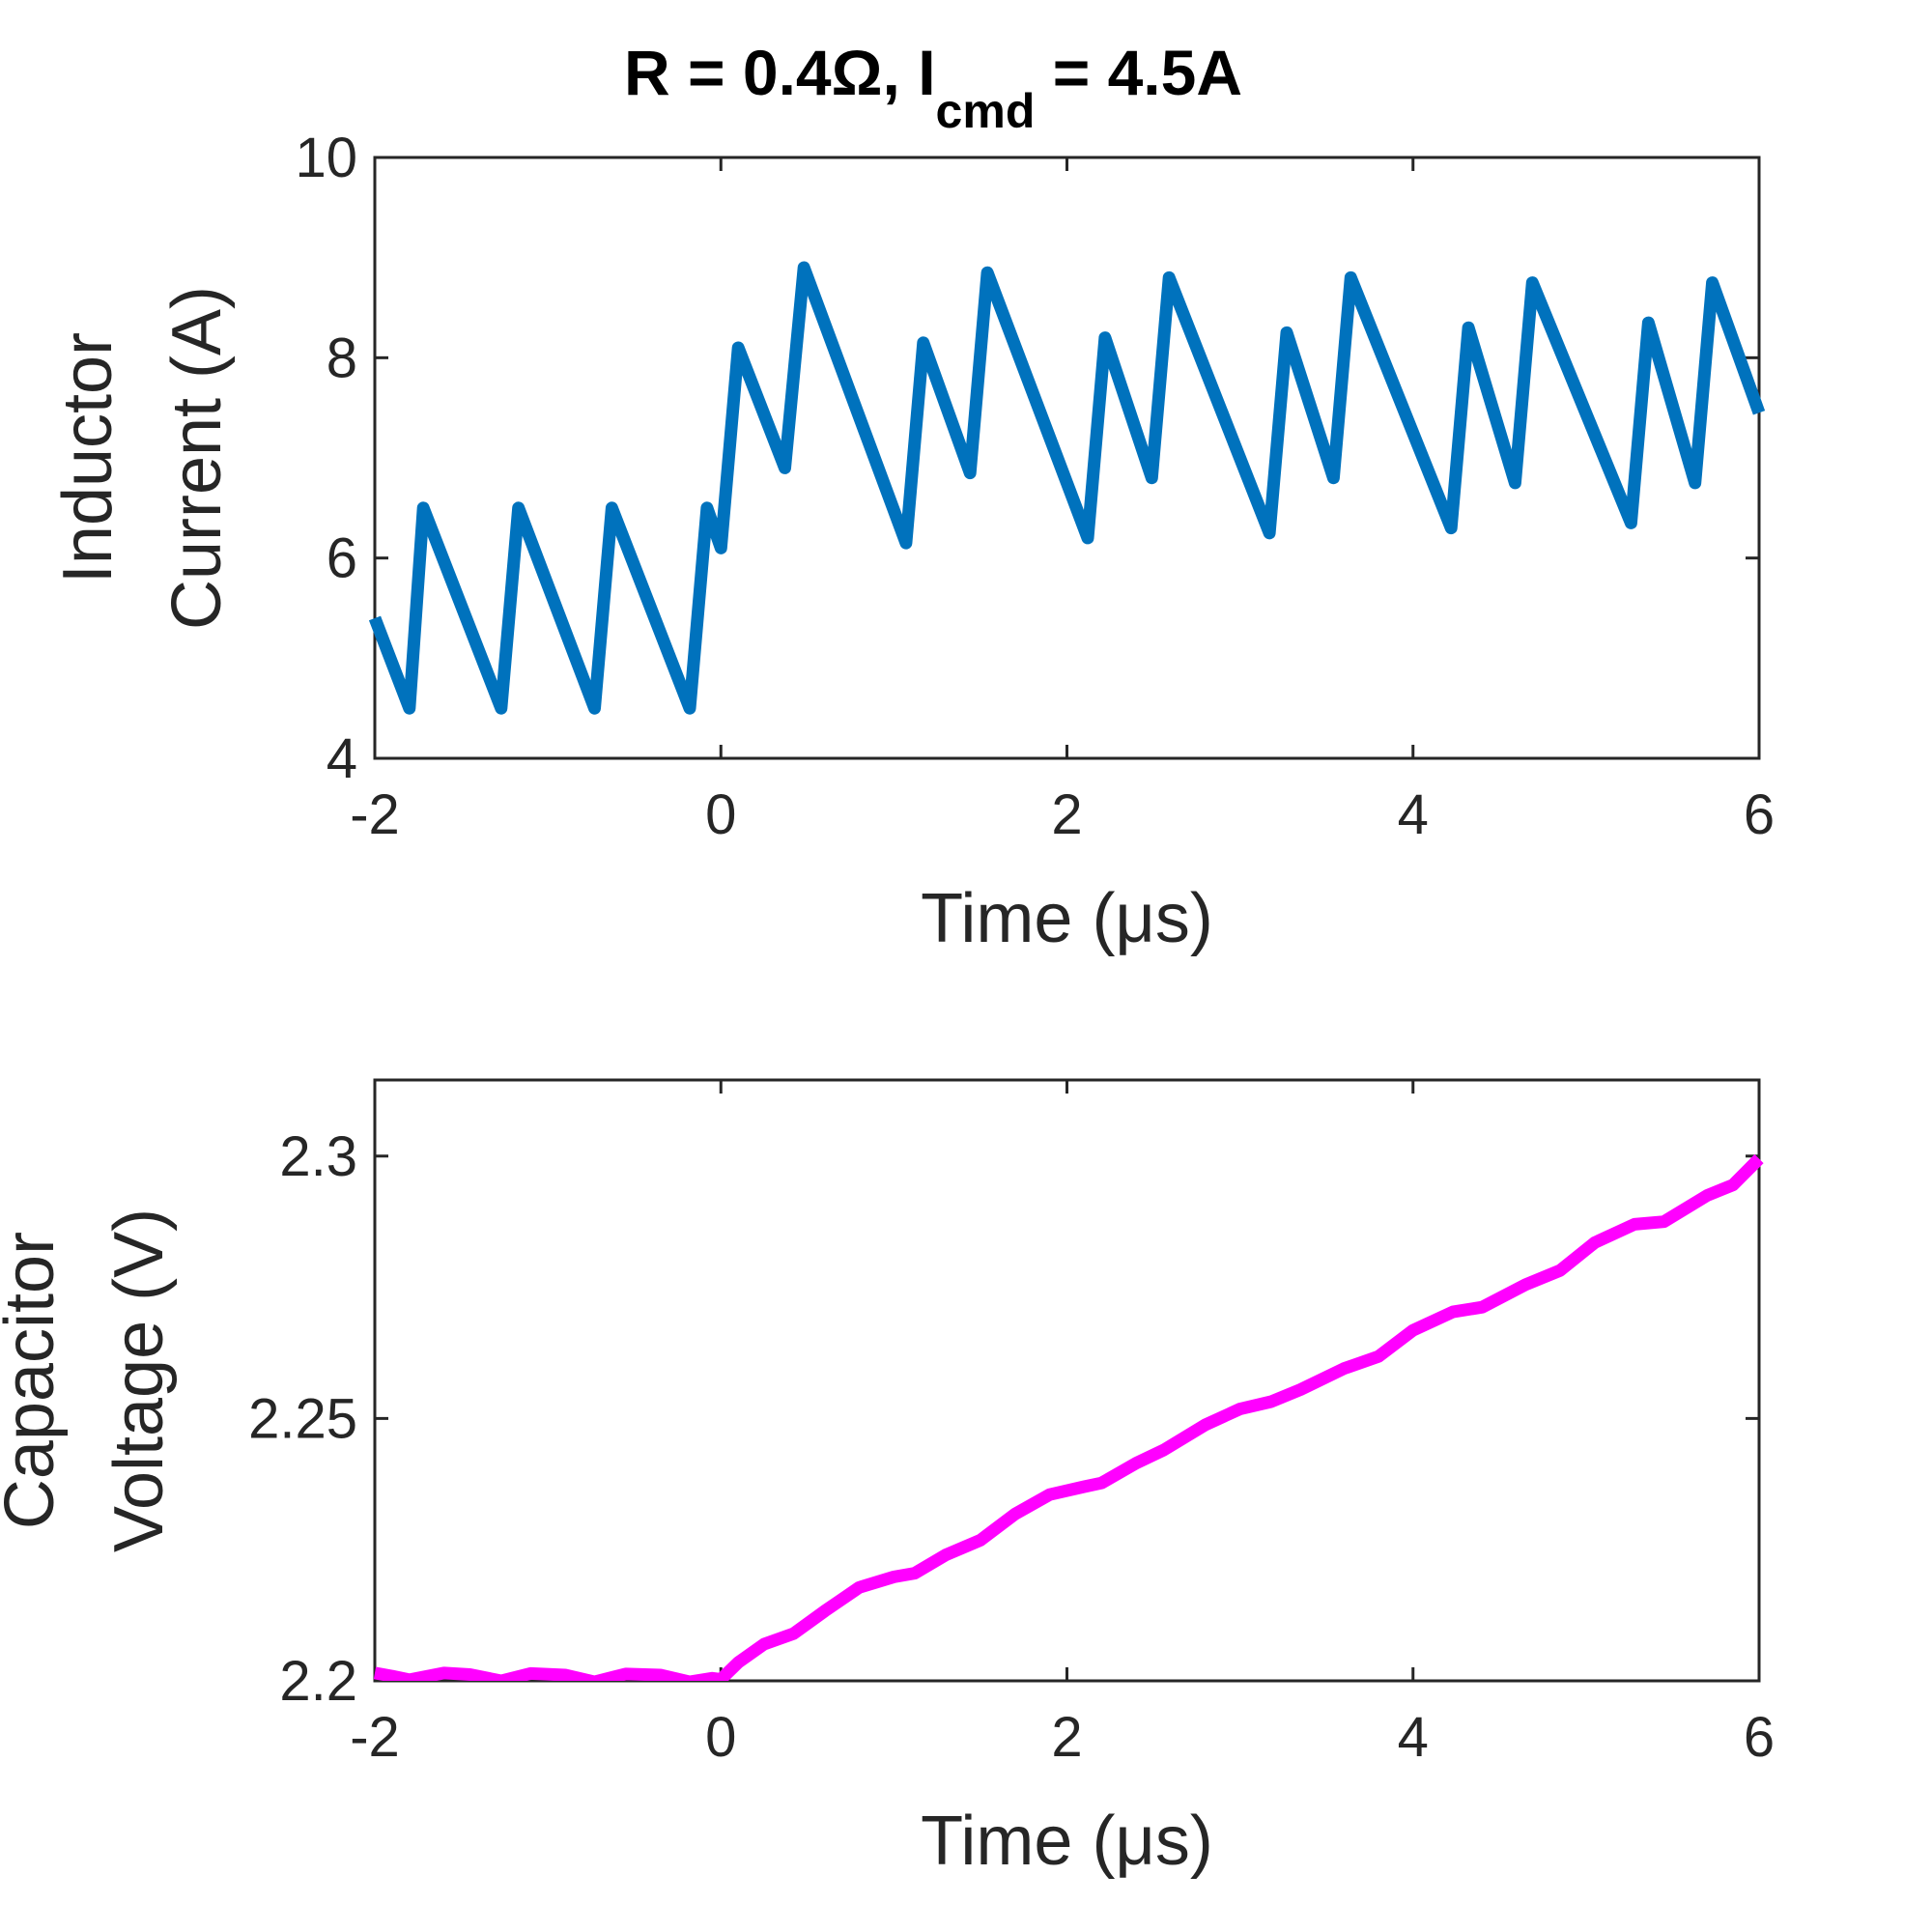 This screenshot has height=1932, width=1932. I want to click on y-tick-label: 8, so click(342, 358).